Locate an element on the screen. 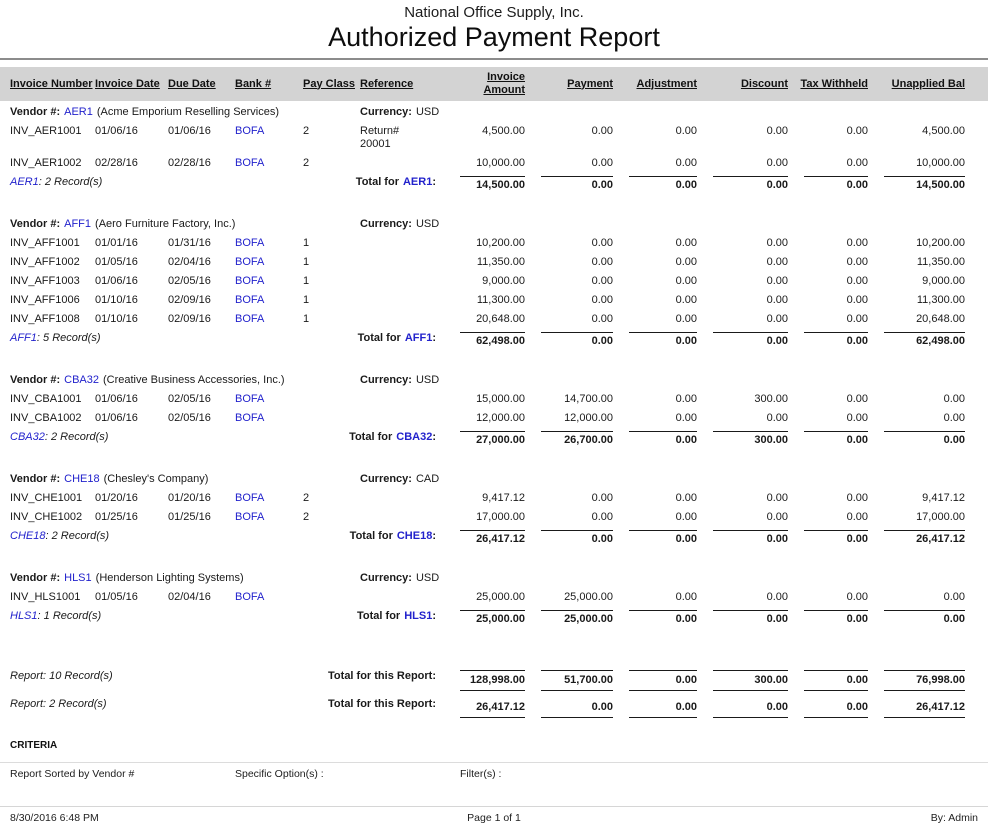 The width and height of the screenshot is (988, 840). vendor-code-link: CHE18 is located at coordinates (82, 479).